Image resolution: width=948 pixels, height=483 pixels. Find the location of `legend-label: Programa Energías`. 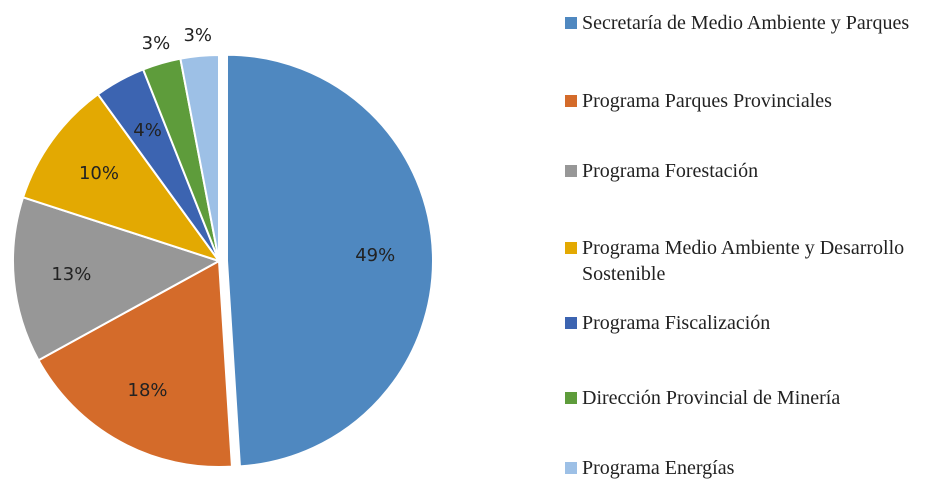

legend-label: Programa Energías is located at coordinates (658, 468).